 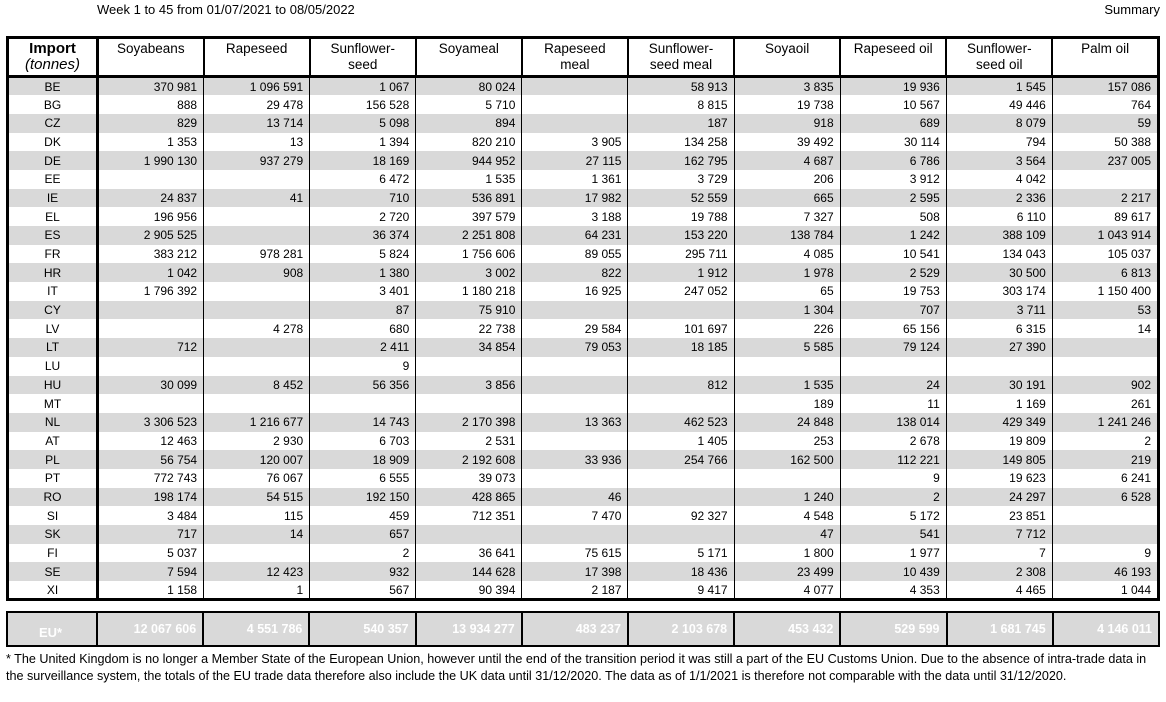 I want to click on value-cell: 79 124, so click(x=893, y=347).